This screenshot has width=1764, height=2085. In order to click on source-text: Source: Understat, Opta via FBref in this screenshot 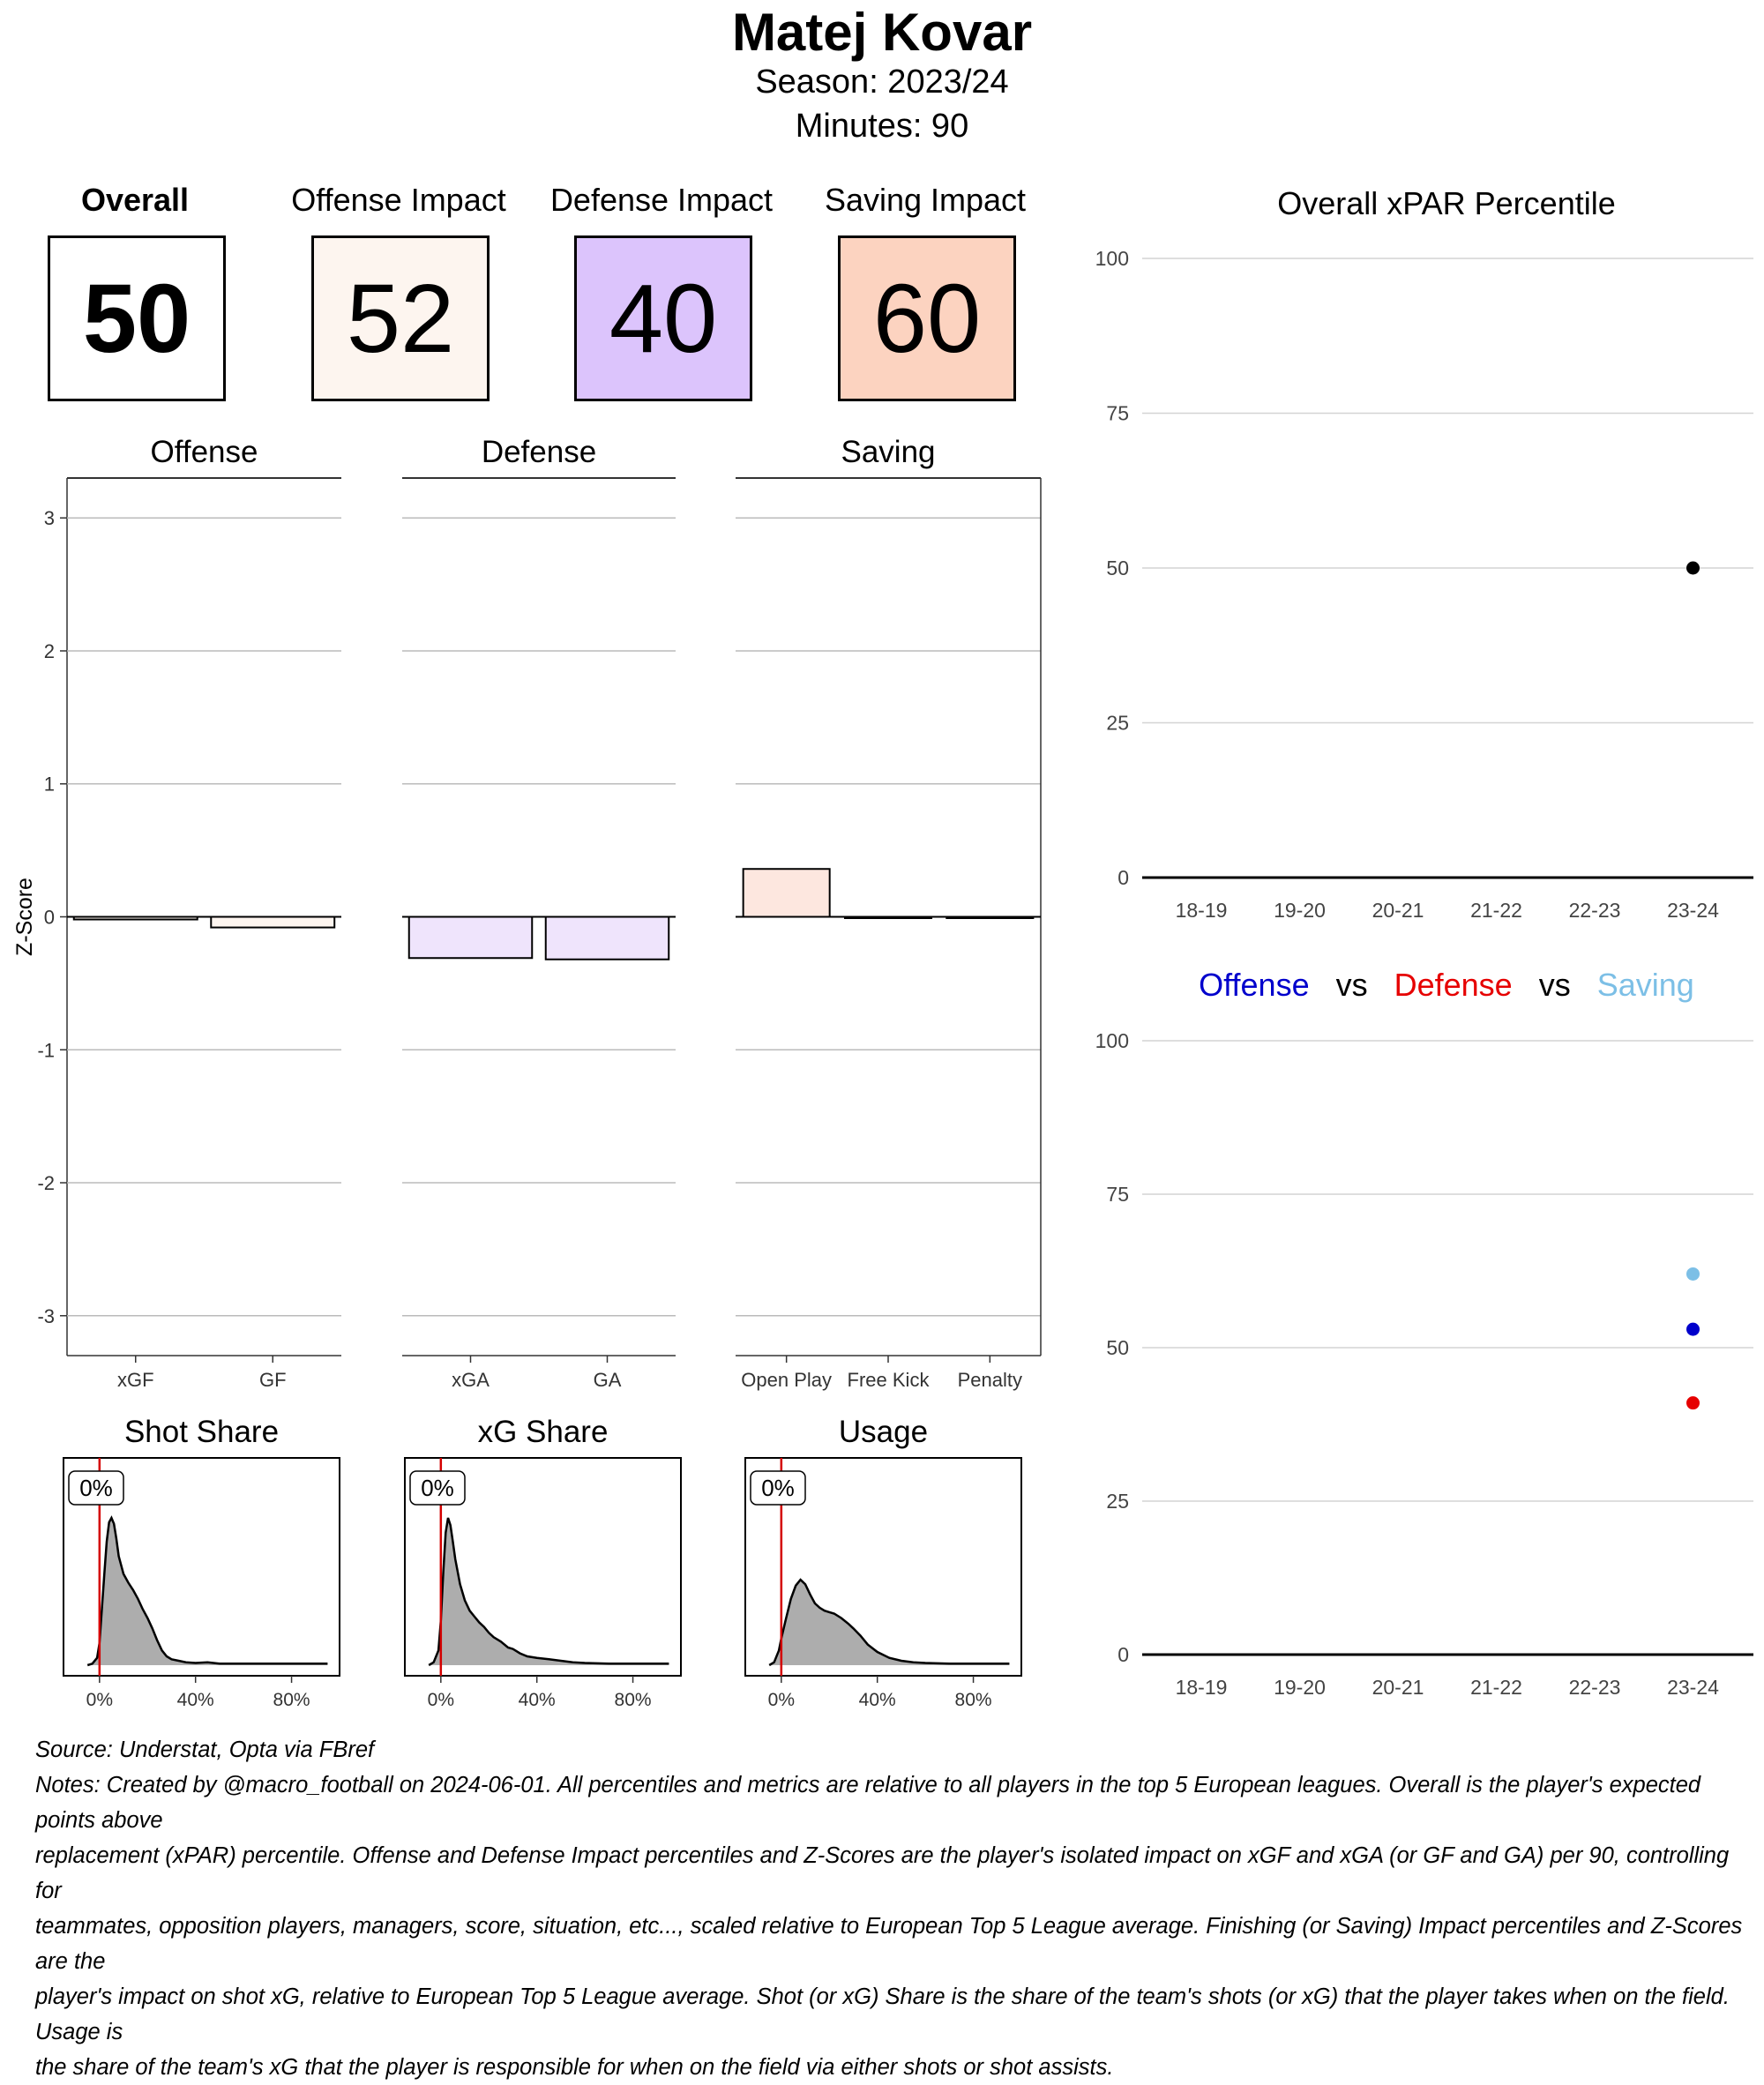, I will do `click(205, 1750)`.